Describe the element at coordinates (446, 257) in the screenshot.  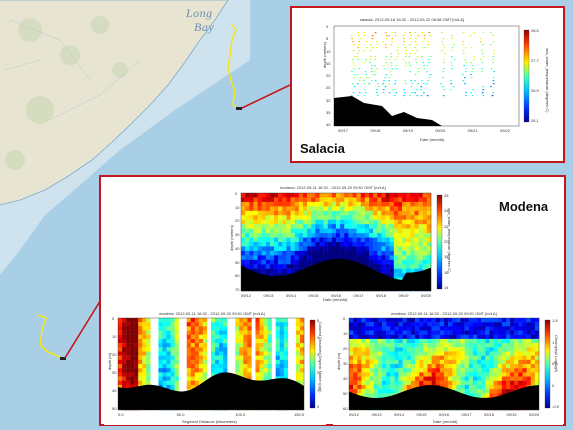
I see `colorbar-tick: 18` at that location.